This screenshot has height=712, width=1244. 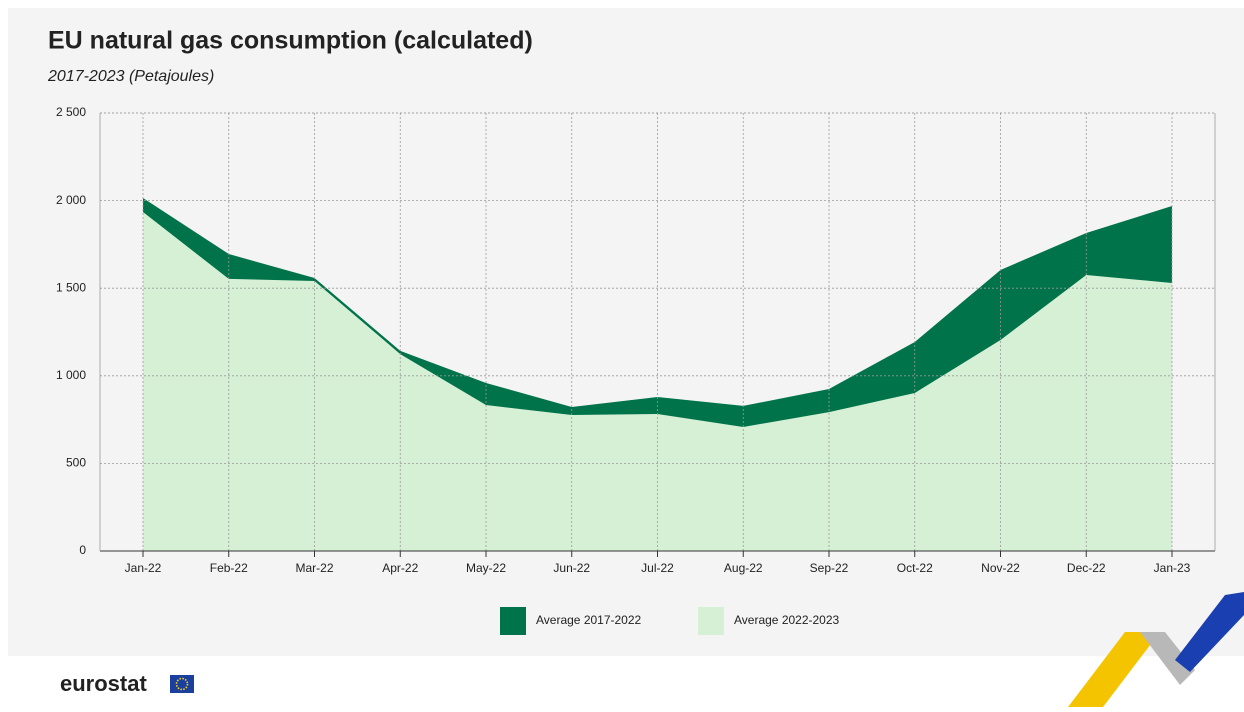 What do you see at coordinates (486, 568) in the screenshot?
I see `x-tick-label: May-22` at bounding box center [486, 568].